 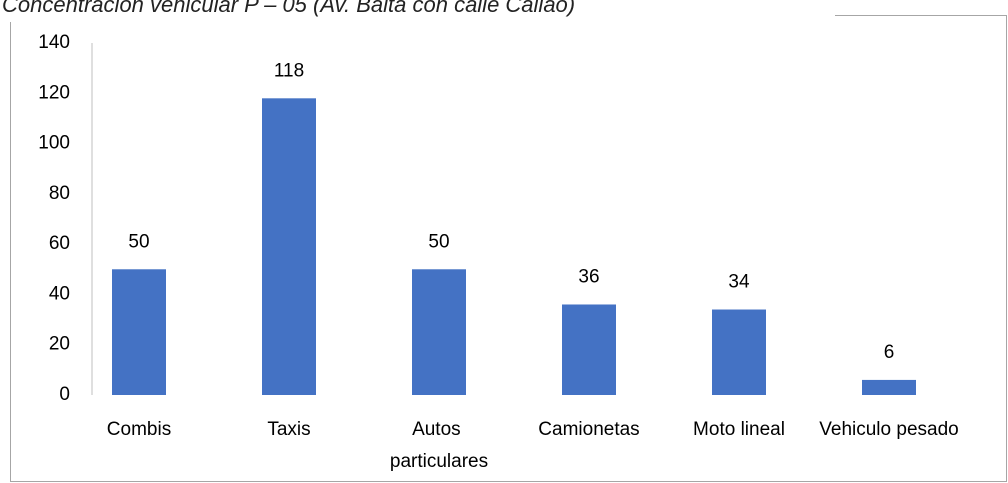 I want to click on data-label: 36, so click(x=588, y=277).